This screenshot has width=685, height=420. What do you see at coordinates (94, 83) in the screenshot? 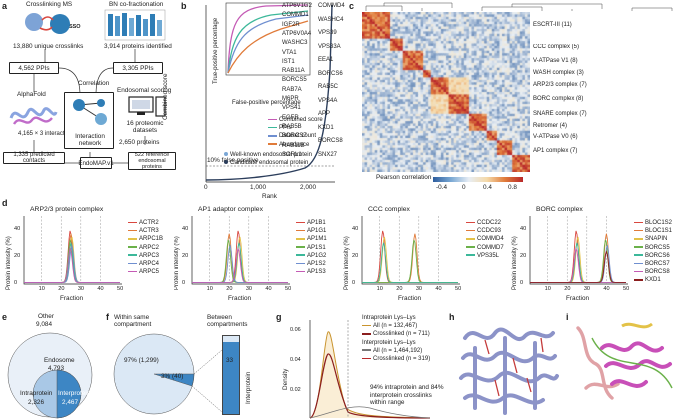
I see `correlation-label: Correlation` at bounding box center [94, 83].